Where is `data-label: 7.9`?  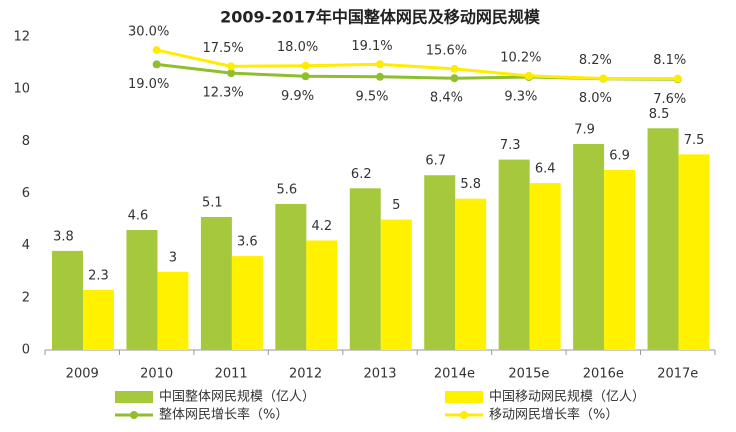
data-label: 7.9 is located at coordinates (584, 129).